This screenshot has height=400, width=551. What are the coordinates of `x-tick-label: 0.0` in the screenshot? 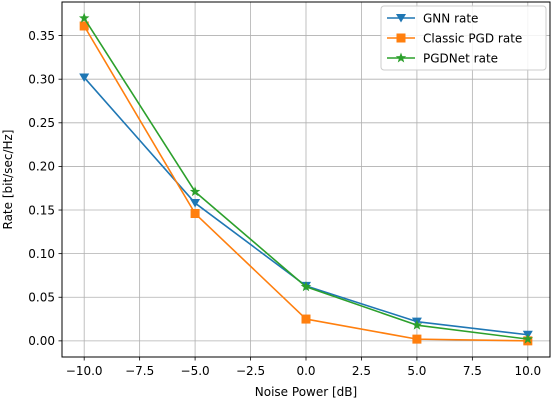 It's located at (305, 371).